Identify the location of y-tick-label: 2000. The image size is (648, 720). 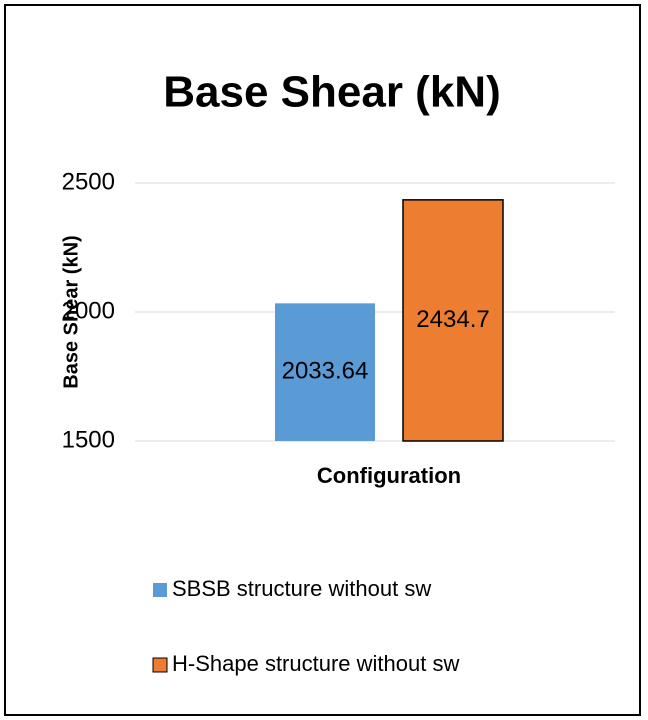
(88, 310).